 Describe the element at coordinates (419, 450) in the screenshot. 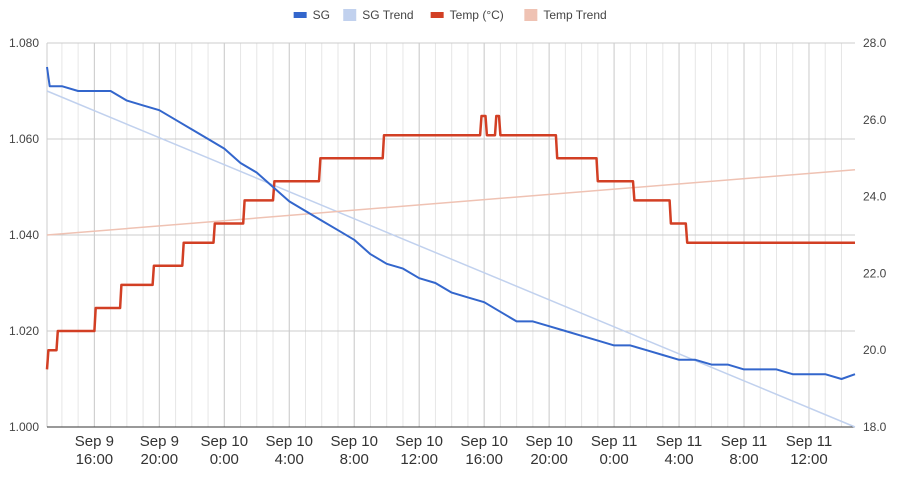

I see `x-tick-label: Sep 10 12:00` at that location.